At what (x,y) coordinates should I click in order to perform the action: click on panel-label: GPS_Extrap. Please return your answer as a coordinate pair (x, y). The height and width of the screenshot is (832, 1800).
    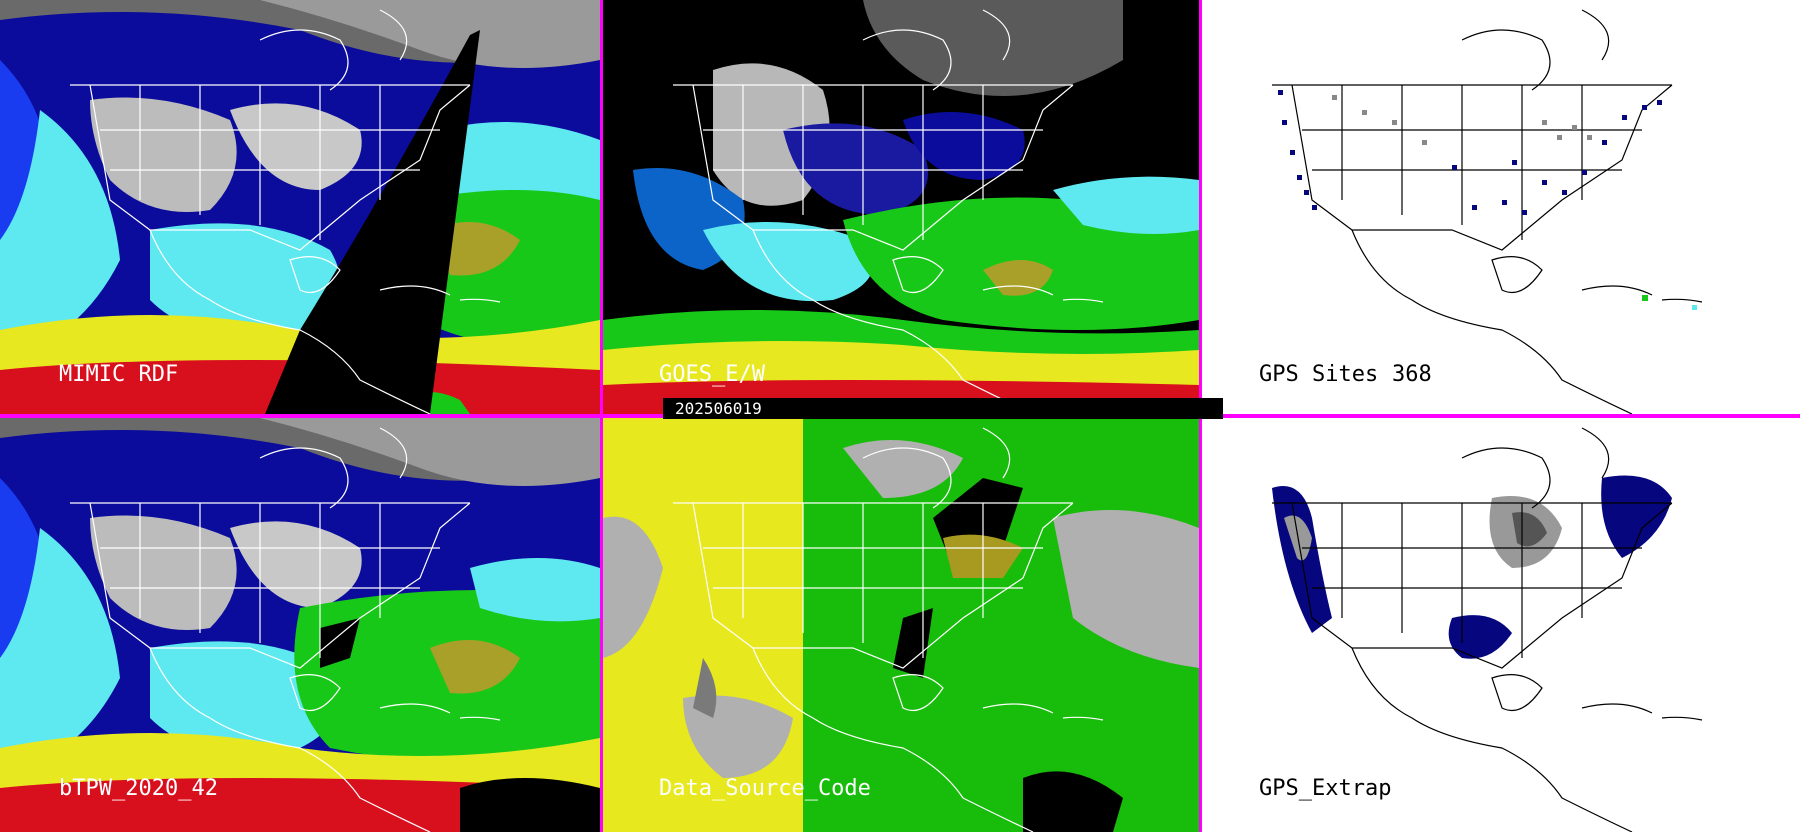
    Looking at the image, I should click on (1325, 788).